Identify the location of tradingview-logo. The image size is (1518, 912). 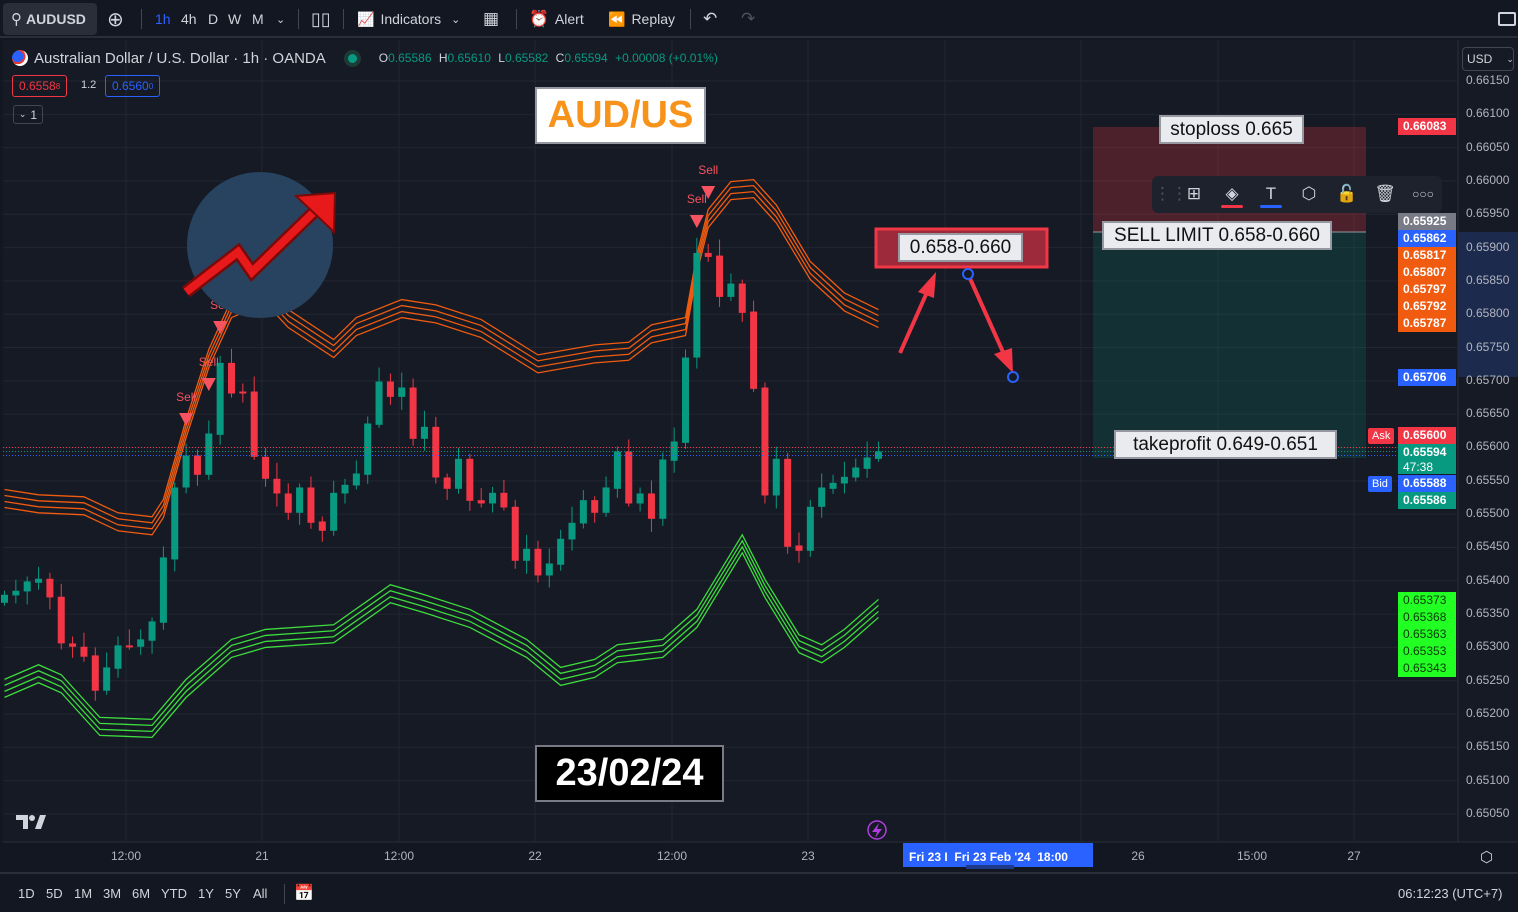
(31, 822).